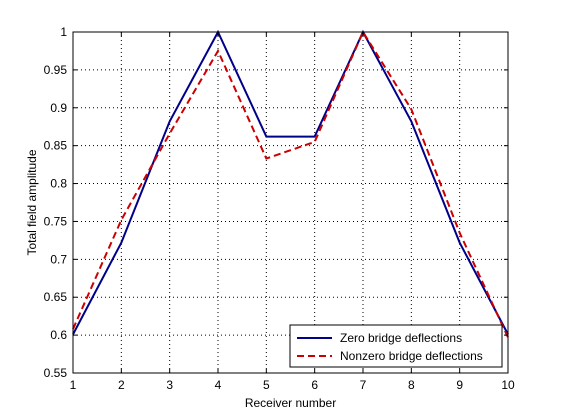  What do you see at coordinates (292, 385) in the screenshot?
I see `x-tick-labels: 1 2 3 4 5 6 7 8 9 10` at bounding box center [292, 385].